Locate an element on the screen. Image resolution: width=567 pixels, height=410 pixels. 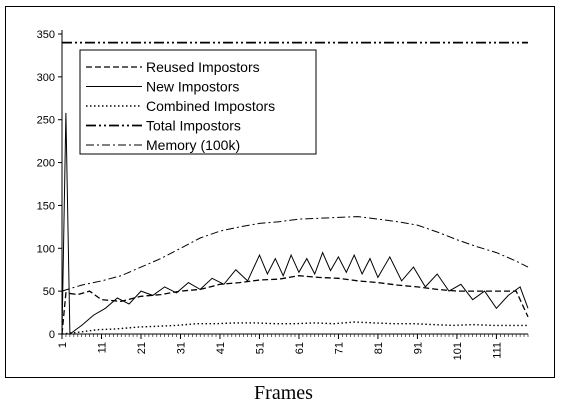
x-tick-label: 71 is located at coordinates (339, 348).